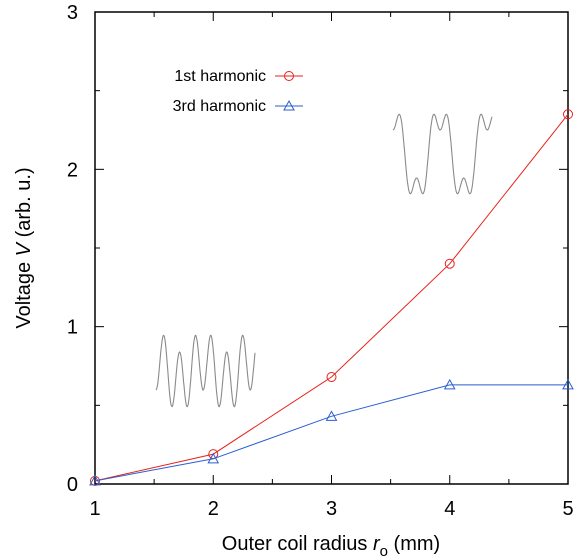 The image size is (576, 560). Describe the element at coordinates (220, 76) in the screenshot. I see `legend-label-1st-harmonic: 1st harmonic` at that location.